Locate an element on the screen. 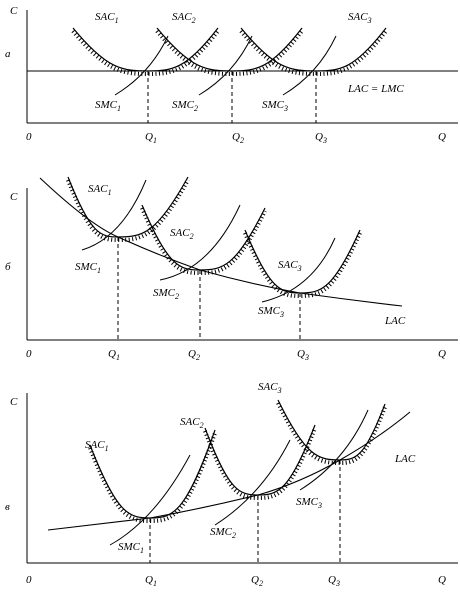 This screenshot has width=460, height=594. panel-marker: в is located at coordinates (7, 507).